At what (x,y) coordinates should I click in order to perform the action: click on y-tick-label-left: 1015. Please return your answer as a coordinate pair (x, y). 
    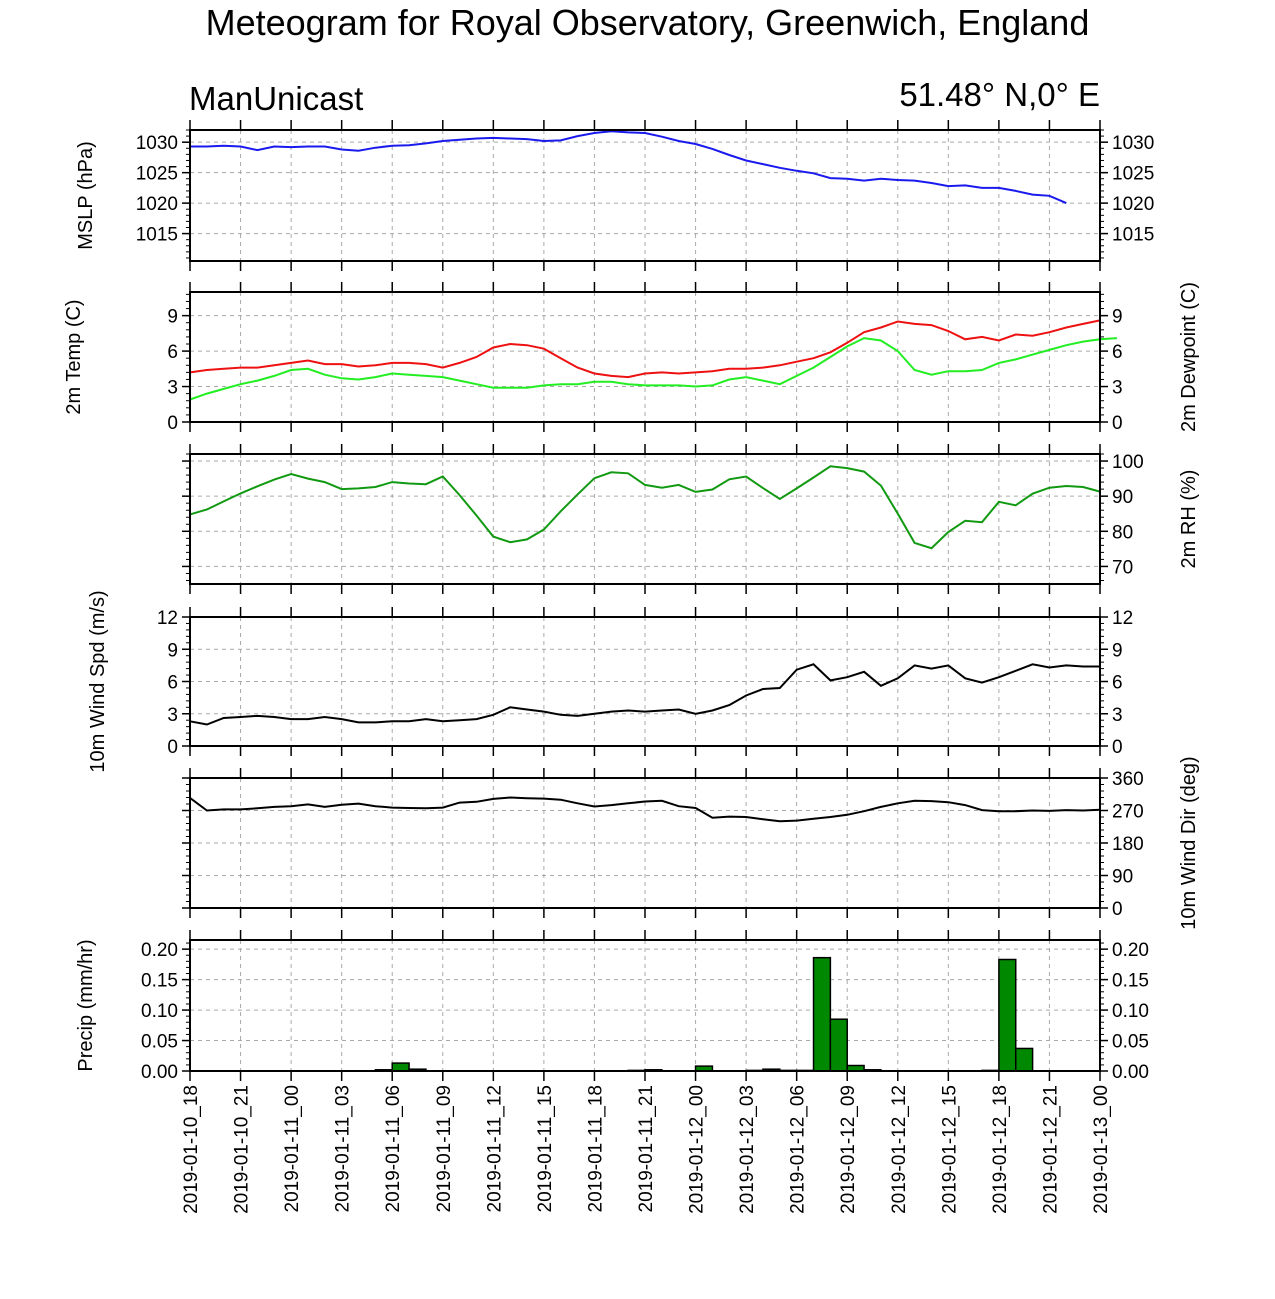
    Looking at the image, I should click on (157, 235).